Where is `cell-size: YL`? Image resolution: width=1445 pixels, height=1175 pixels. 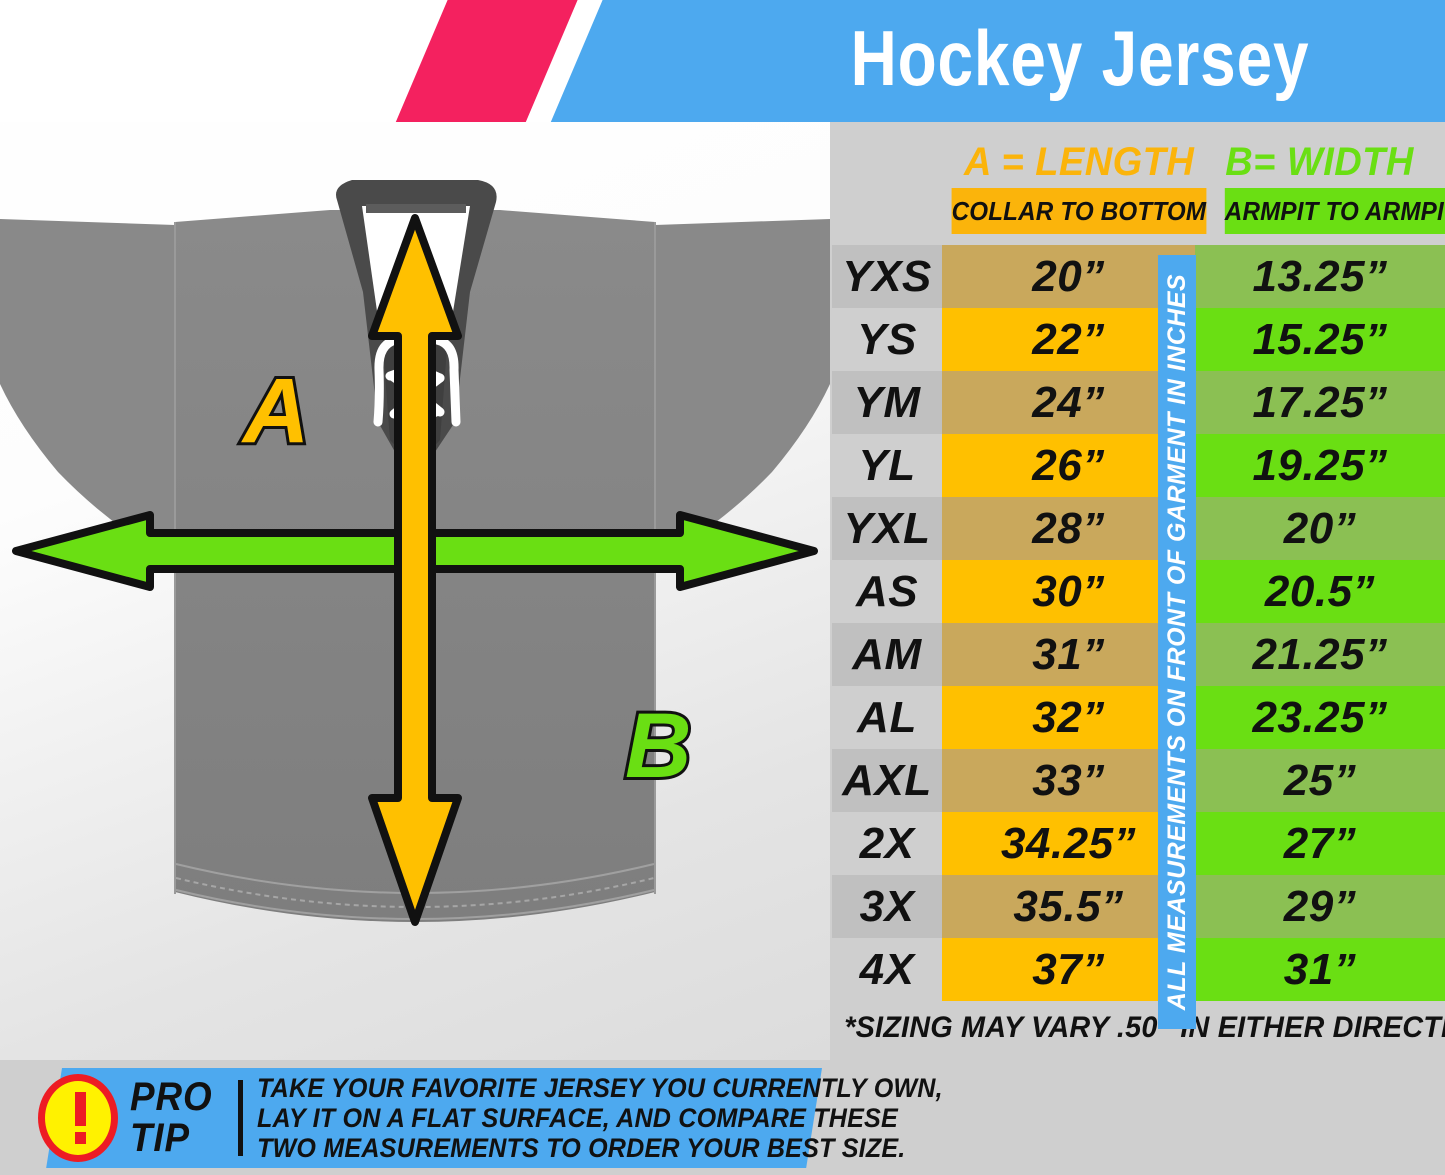 cell-size: YL is located at coordinates (887, 465).